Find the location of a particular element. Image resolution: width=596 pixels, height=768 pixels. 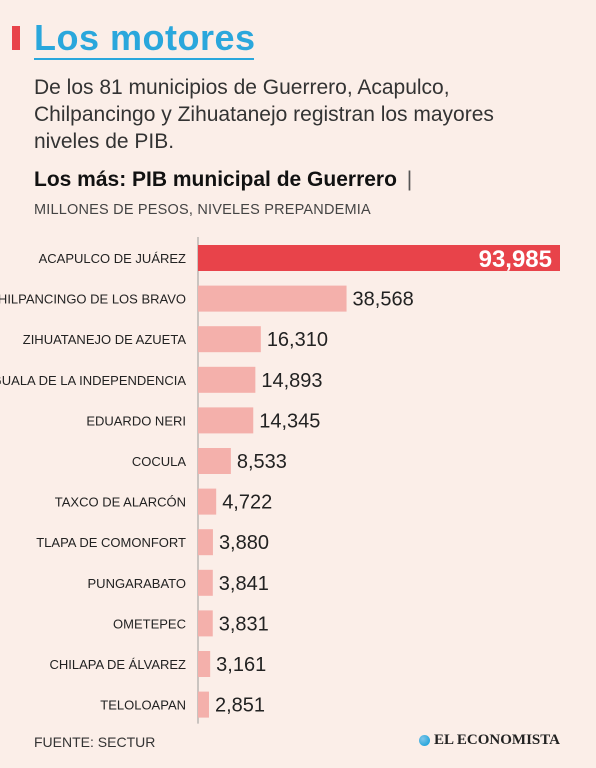

category-label: TAXCO DE ALARCÓN is located at coordinates (120, 502).